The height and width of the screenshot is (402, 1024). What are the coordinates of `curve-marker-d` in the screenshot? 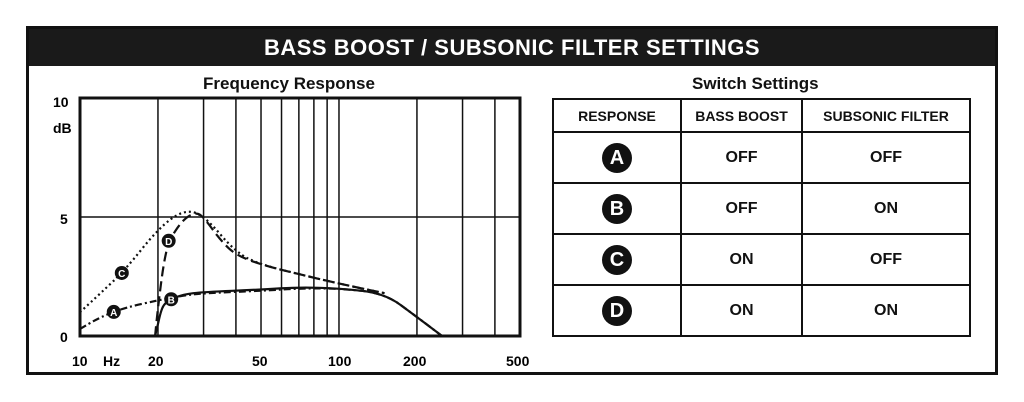 It's located at (168, 240).